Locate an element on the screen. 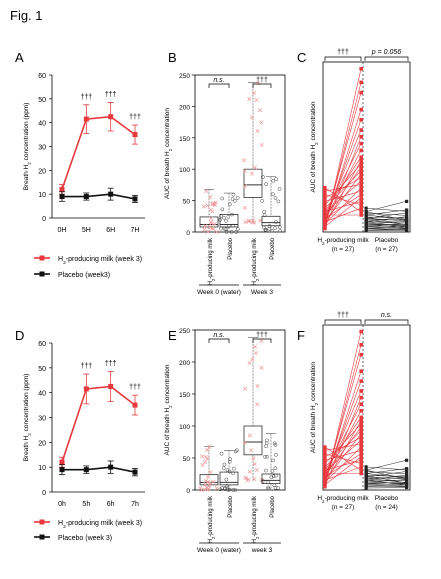 The height and width of the screenshot is (579, 441). x-tick-label: 0H is located at coordinates (62, 230).